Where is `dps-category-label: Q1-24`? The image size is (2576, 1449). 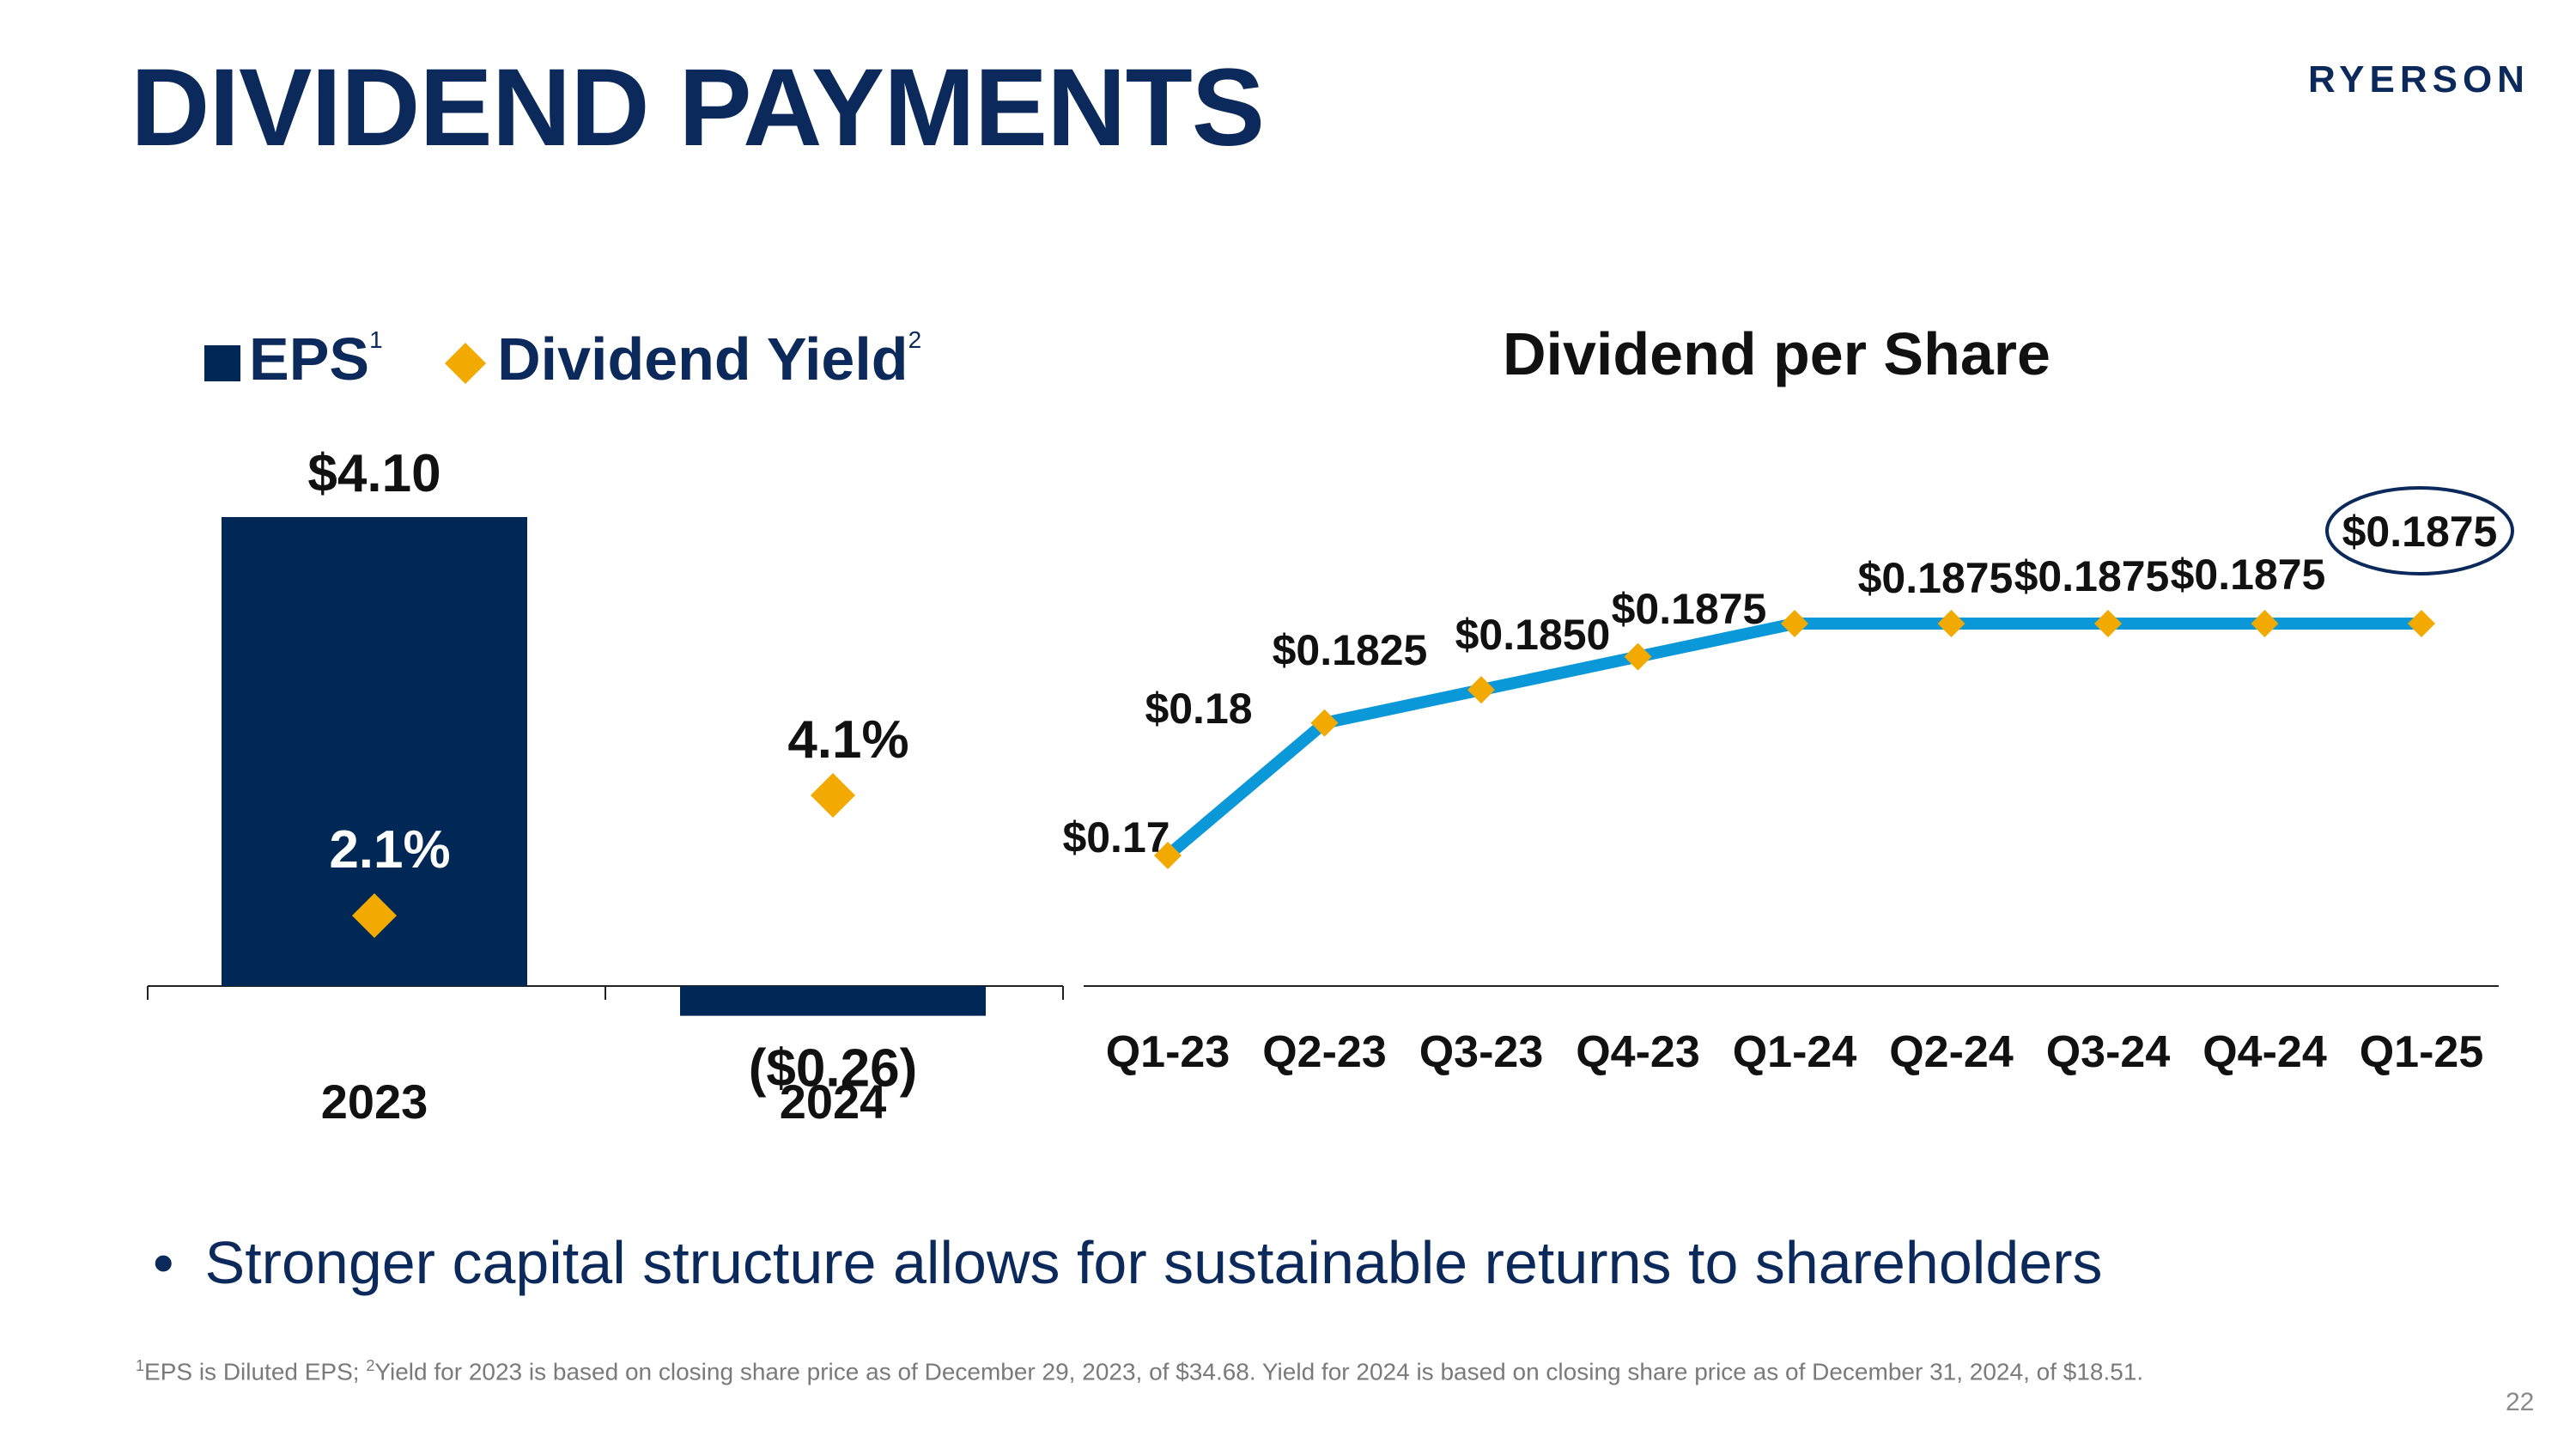 dps-category-label: Q1-24 is located at coordinates (1795, 1052).